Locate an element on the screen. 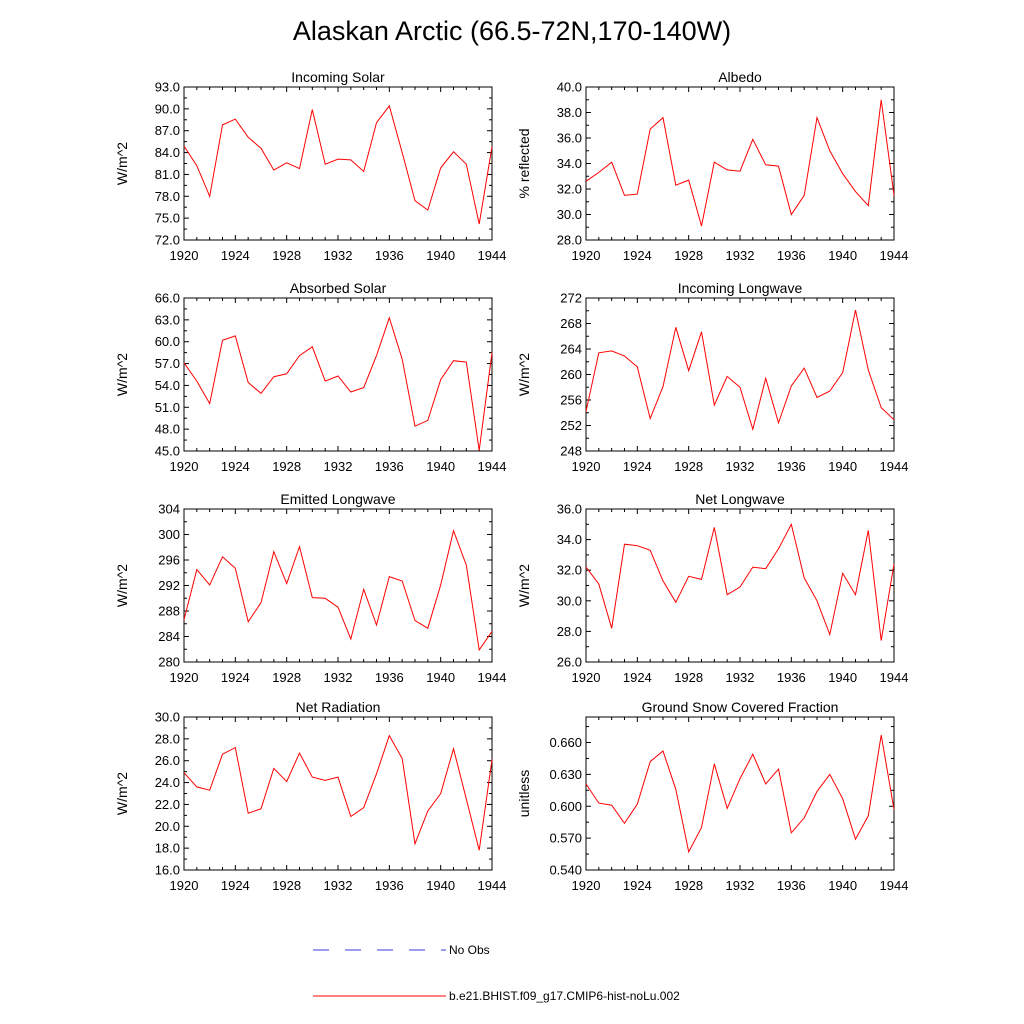 Image resolution: width=1024 pixels, height=1024 pixels. y-tick-label: 0.630 is located at coordinates (565, 774).